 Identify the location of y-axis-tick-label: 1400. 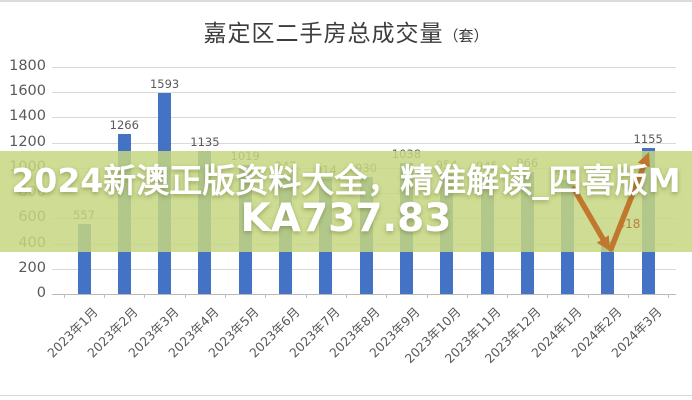
(27, 116).